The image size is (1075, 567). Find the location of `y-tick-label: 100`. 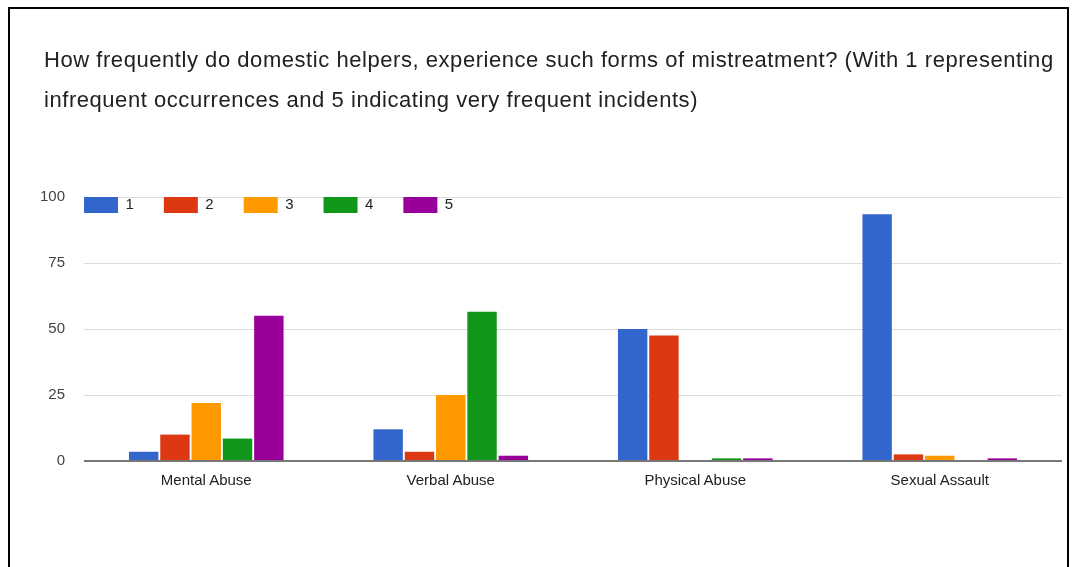

y-tick-label: 100 is located at coordinates (52, 196).